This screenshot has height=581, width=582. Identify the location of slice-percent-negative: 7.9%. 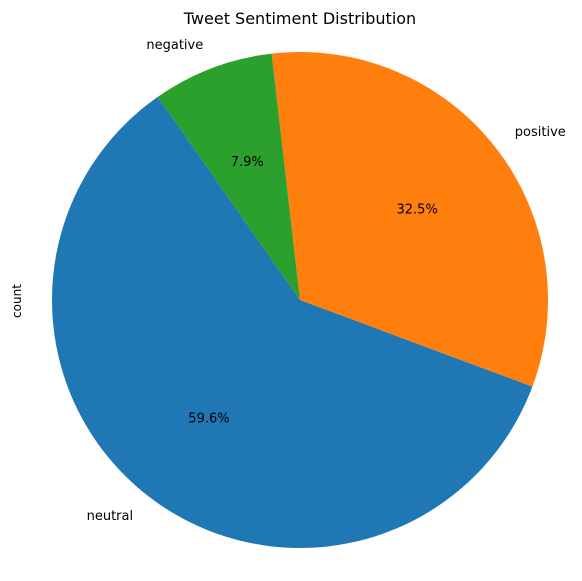
(247, 162).